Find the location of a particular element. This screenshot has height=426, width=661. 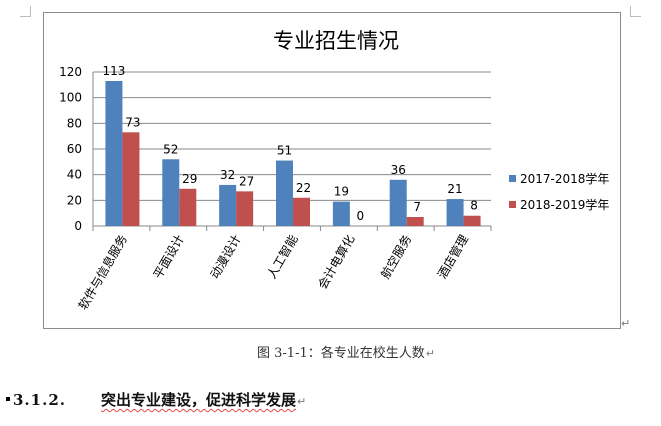

x-tick-label: 动漫设计 is located at coordinates (226, 257).